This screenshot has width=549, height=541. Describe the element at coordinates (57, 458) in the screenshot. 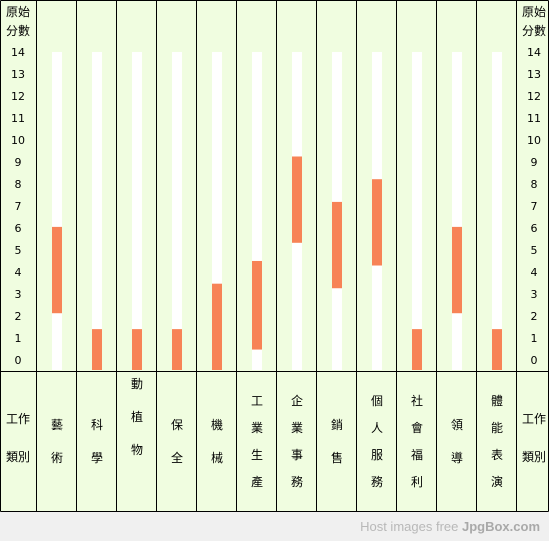

I see `category-label-char: 術` at that location.